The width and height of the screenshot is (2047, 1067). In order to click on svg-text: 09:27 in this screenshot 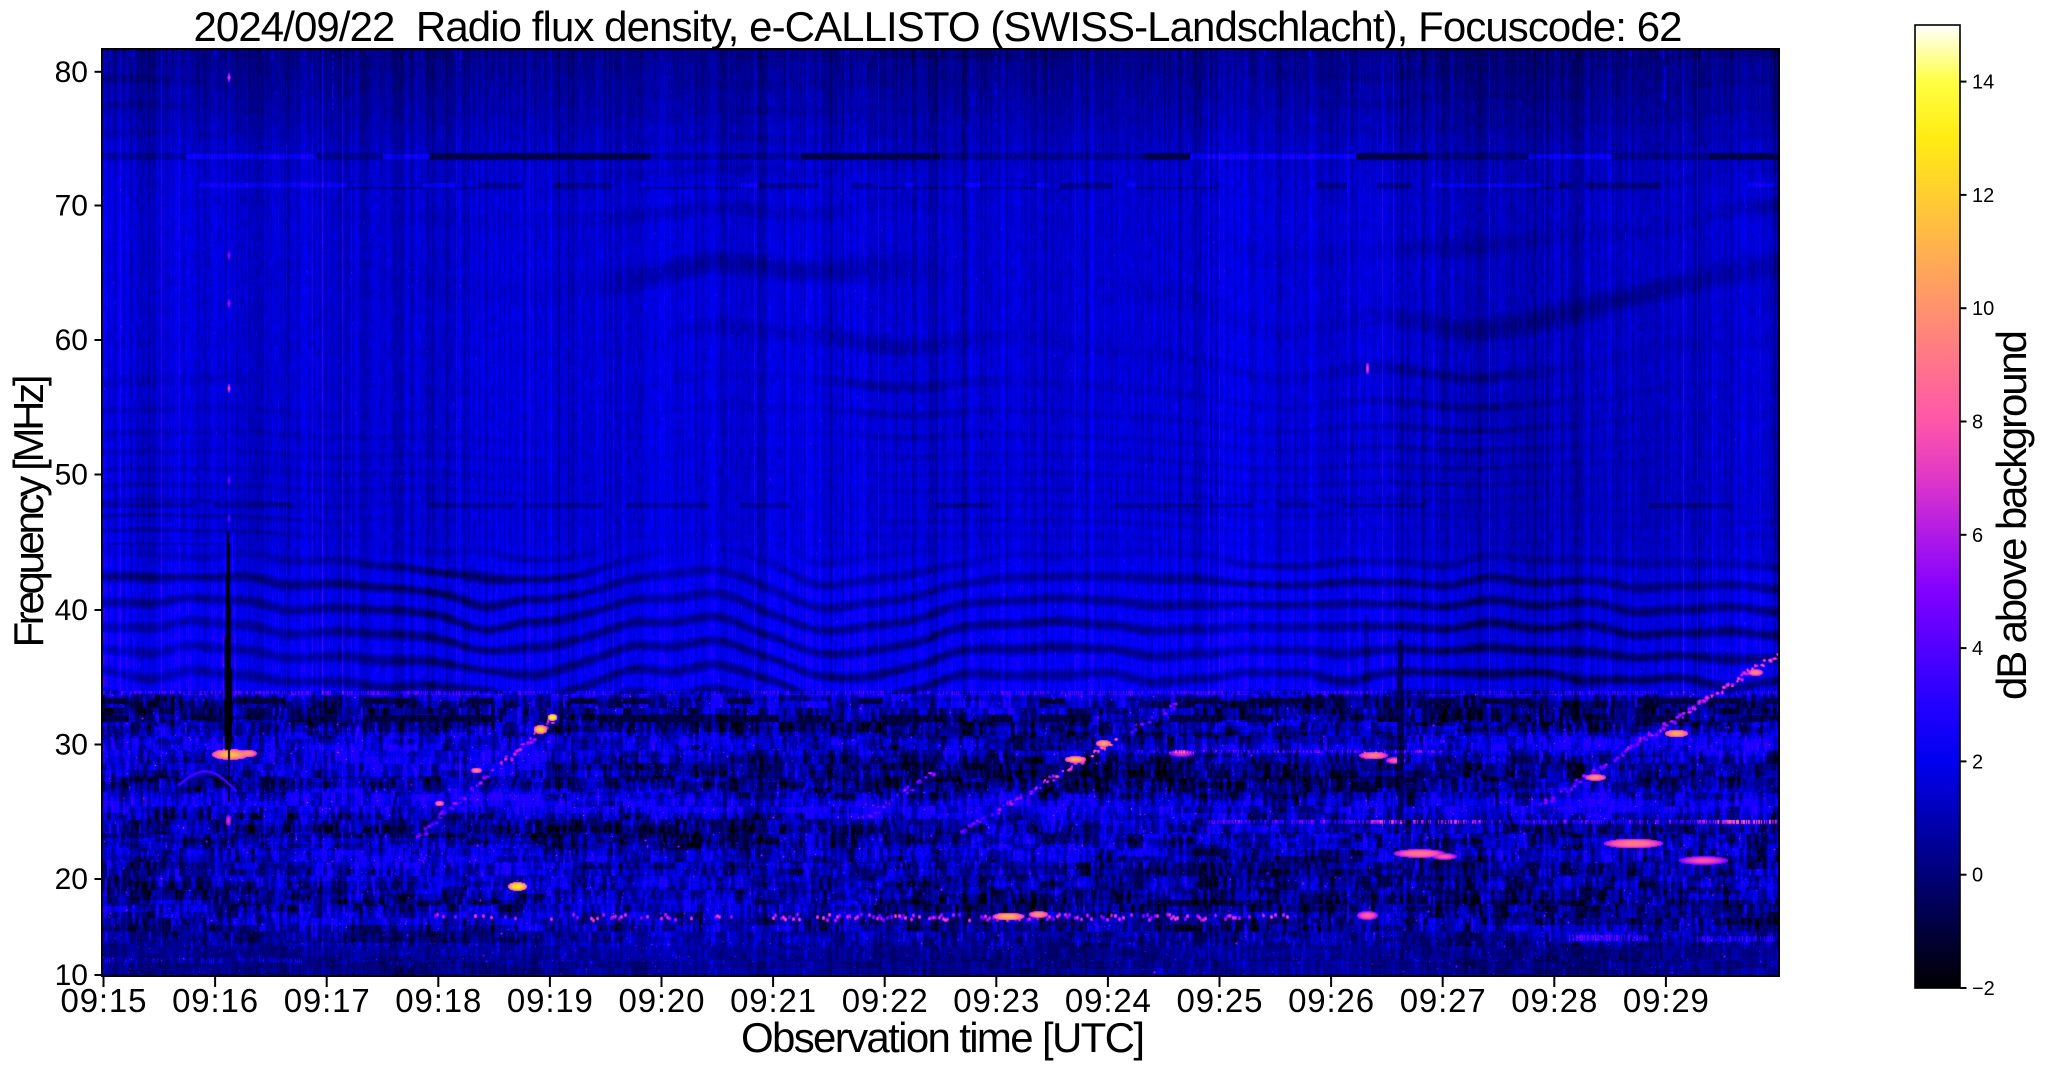, I will do `click(1443, 1000)`.